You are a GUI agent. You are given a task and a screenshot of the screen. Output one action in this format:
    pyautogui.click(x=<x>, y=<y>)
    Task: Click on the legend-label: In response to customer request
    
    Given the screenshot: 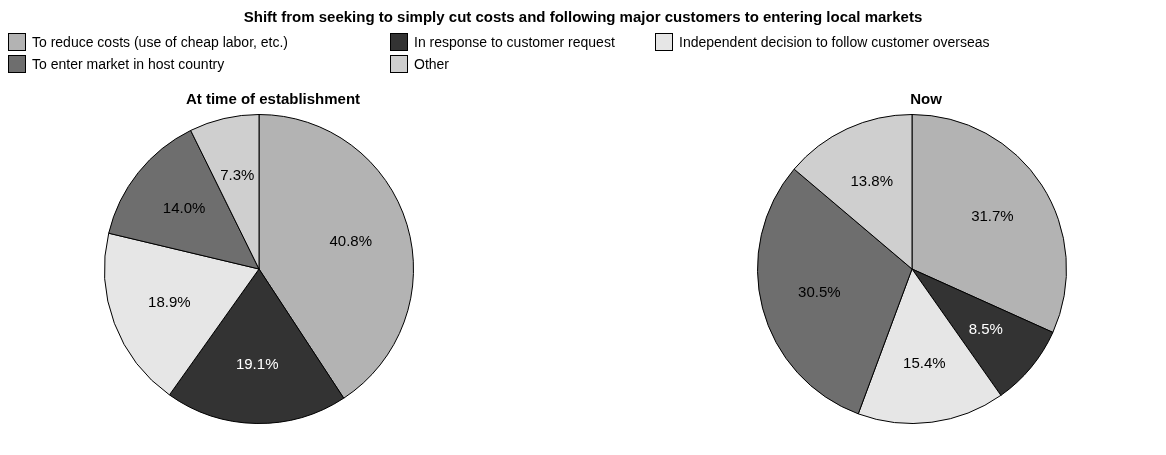 What is the action you would take?
    pyautogui.click(x=514, y=42)
    